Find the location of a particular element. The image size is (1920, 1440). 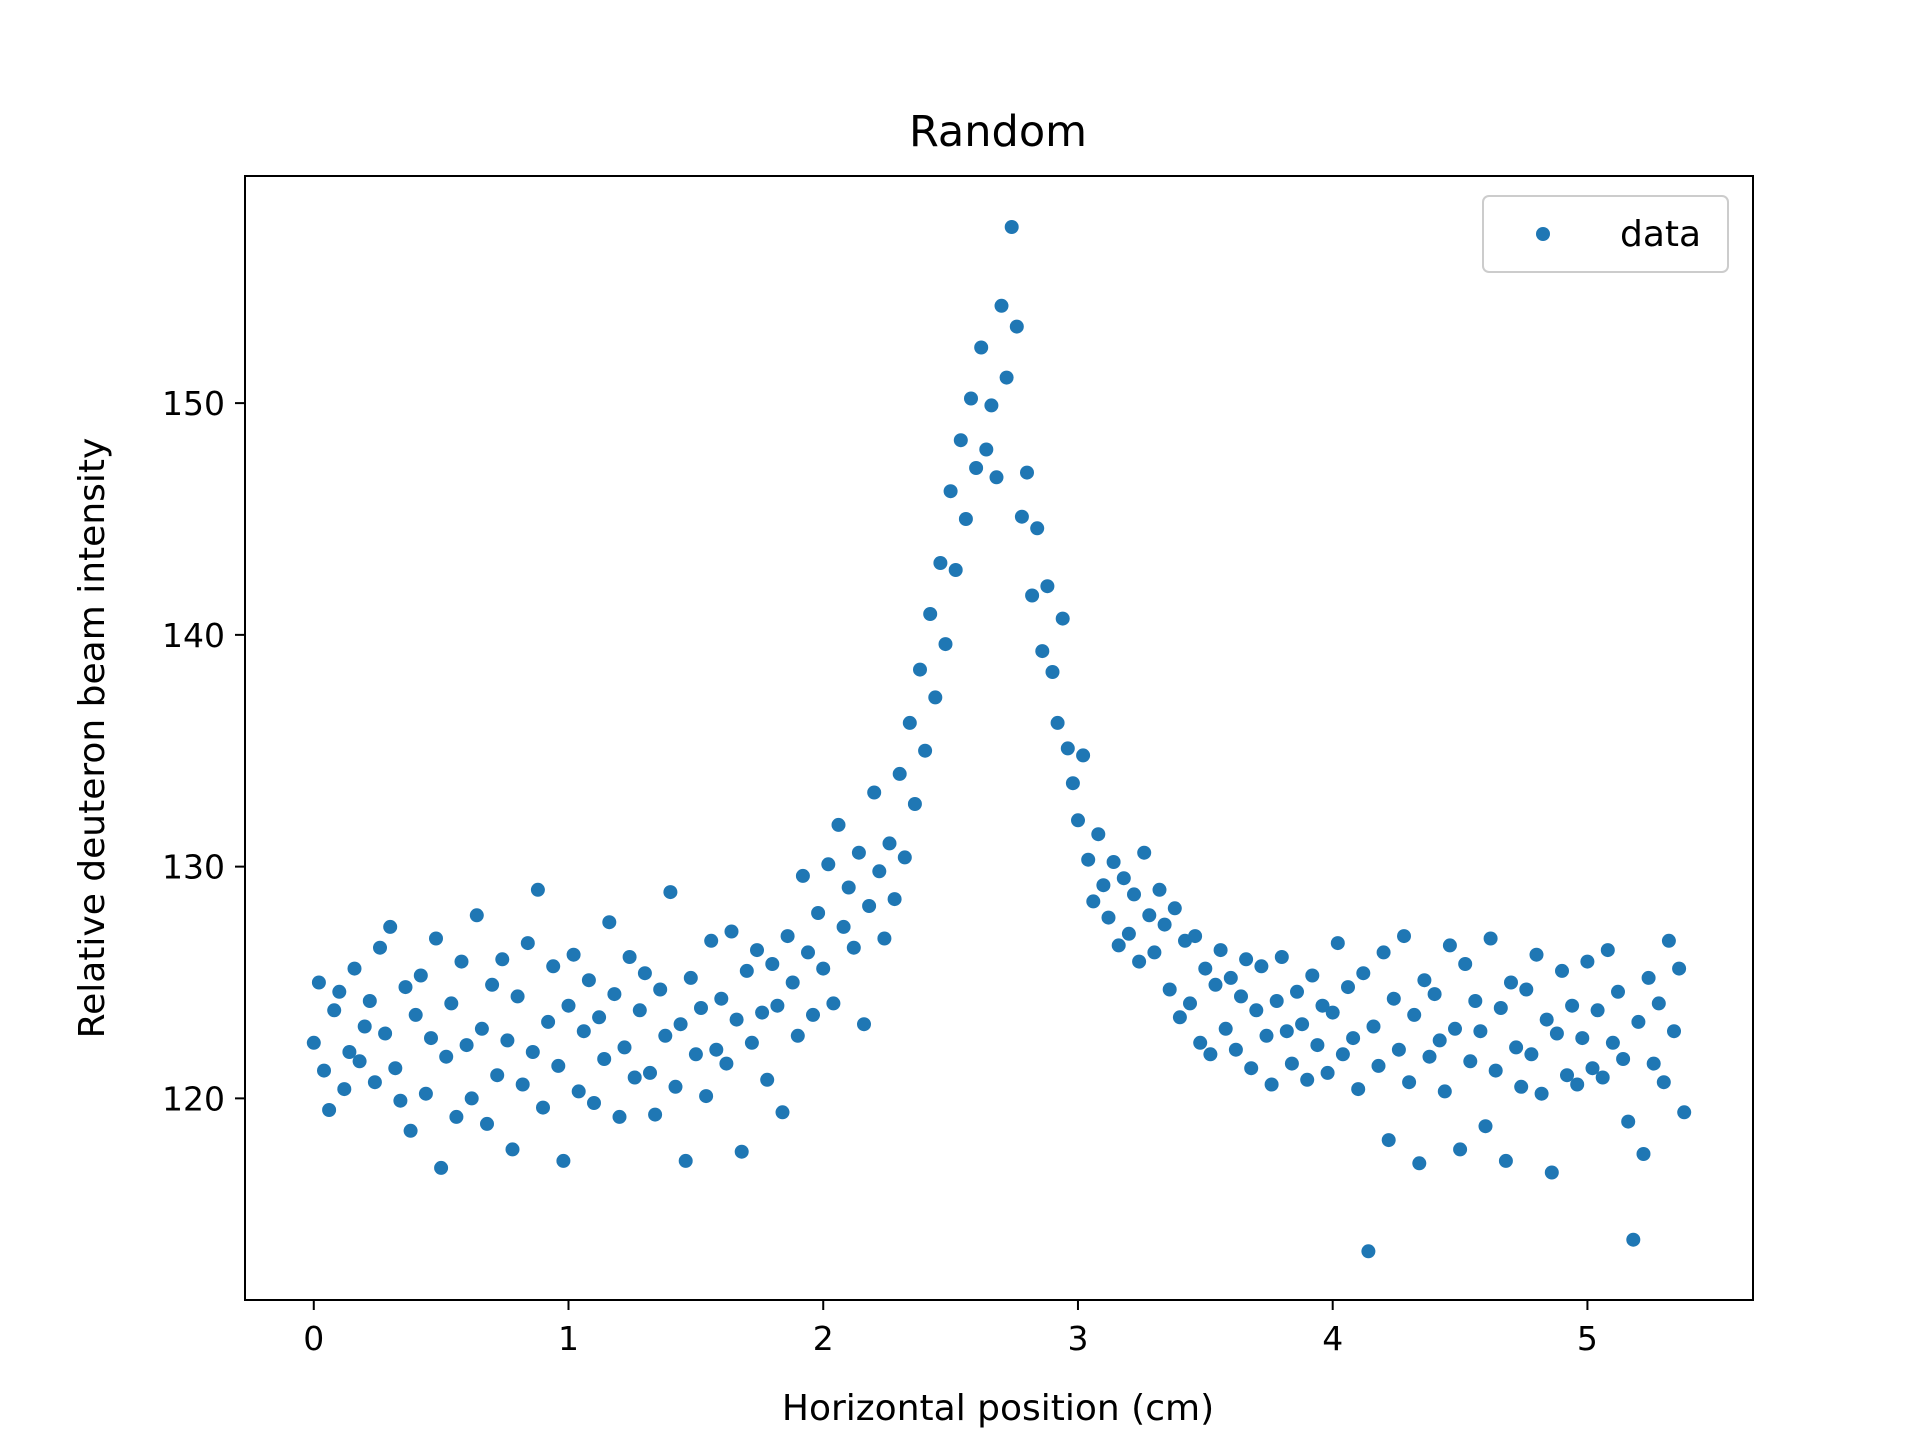

legend: data is located at coordinates (1605, 234).